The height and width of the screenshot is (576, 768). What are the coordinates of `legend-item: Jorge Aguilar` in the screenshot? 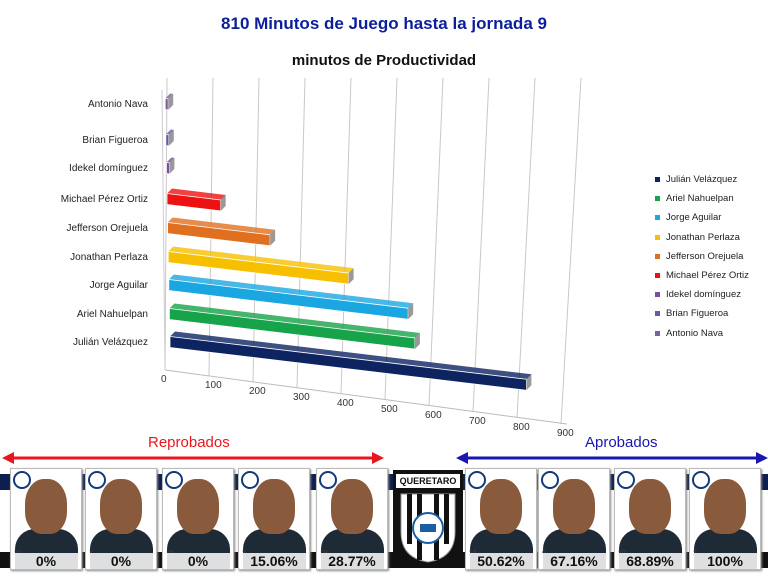 It's located at (688, 217).